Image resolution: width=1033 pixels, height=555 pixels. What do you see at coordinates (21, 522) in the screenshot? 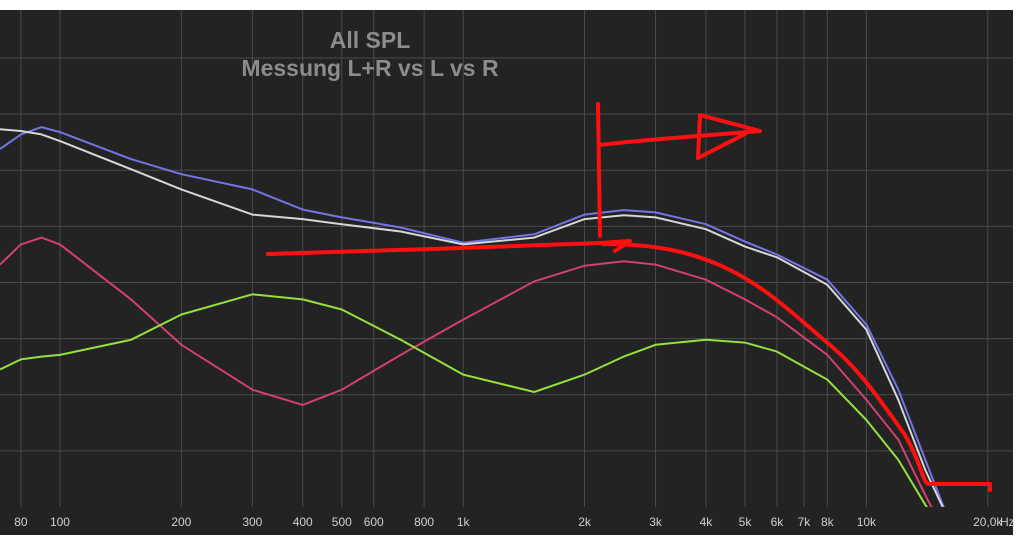
I see `x-tick-label: 80` at bounding box center [21, 522].